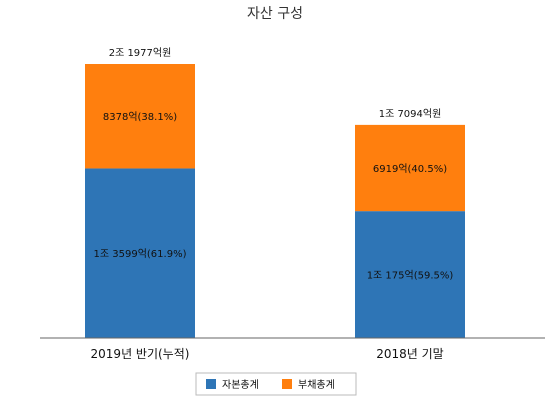 The image size is (550, 401). I want to click on legend-box, so click(276, 384).